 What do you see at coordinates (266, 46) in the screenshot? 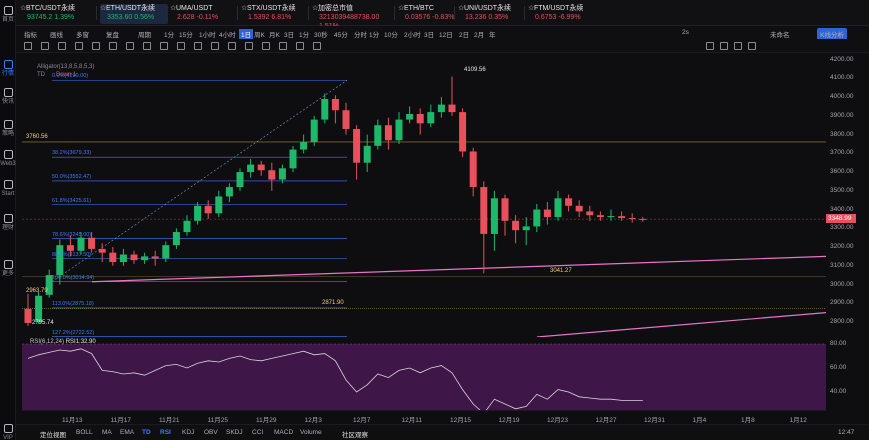
I see `lock-icon` at bounding box center [266, 46].